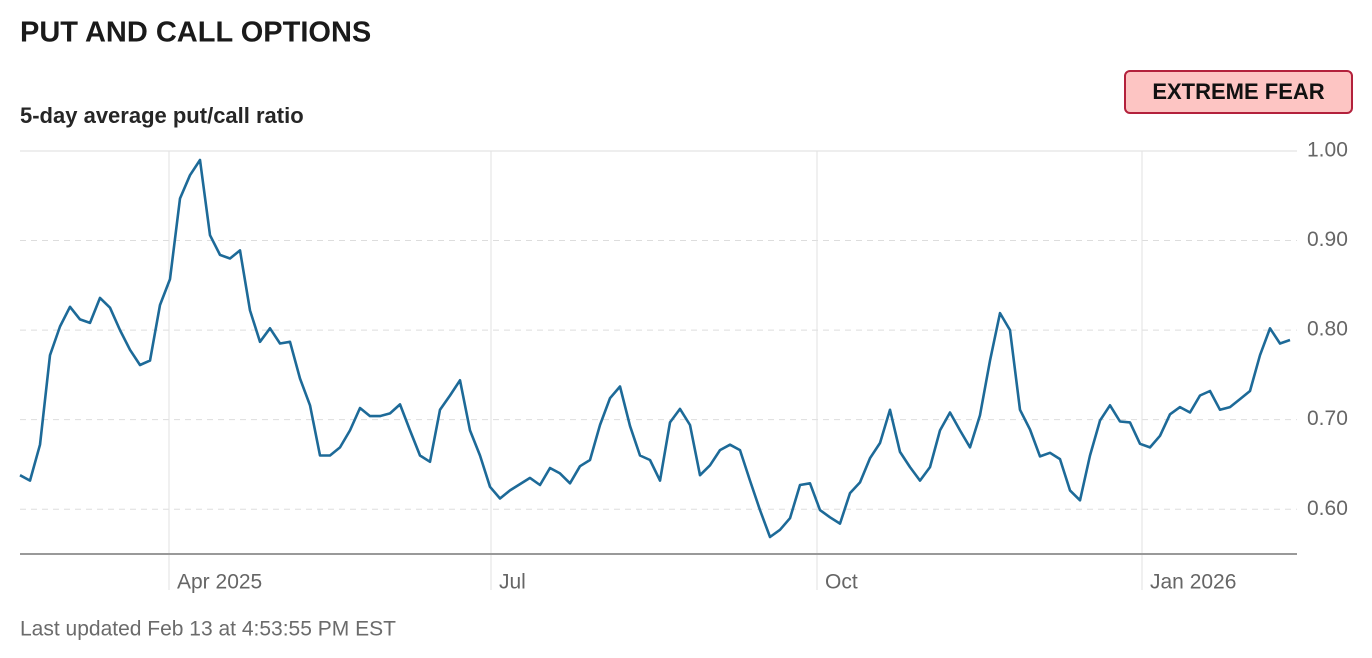 The width and height of the screenshot is (1372, 658). I want to click on chart-subtitle: 5-day average put/call ratio, so click(162, 115).